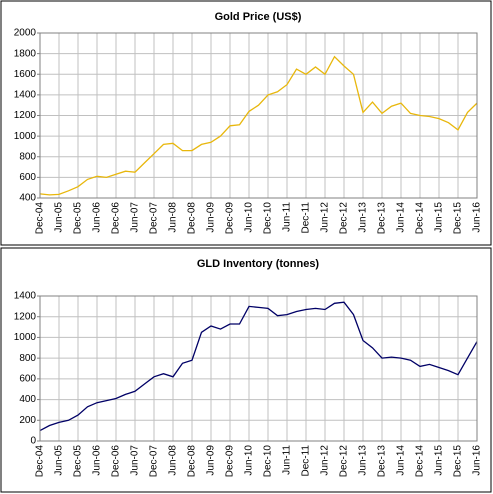 The image size is (493, 494). Describe the element at coordinates (258, 264) in the screenshot. I see `chart-title: GLD Inventory (tonnes)` at that location.